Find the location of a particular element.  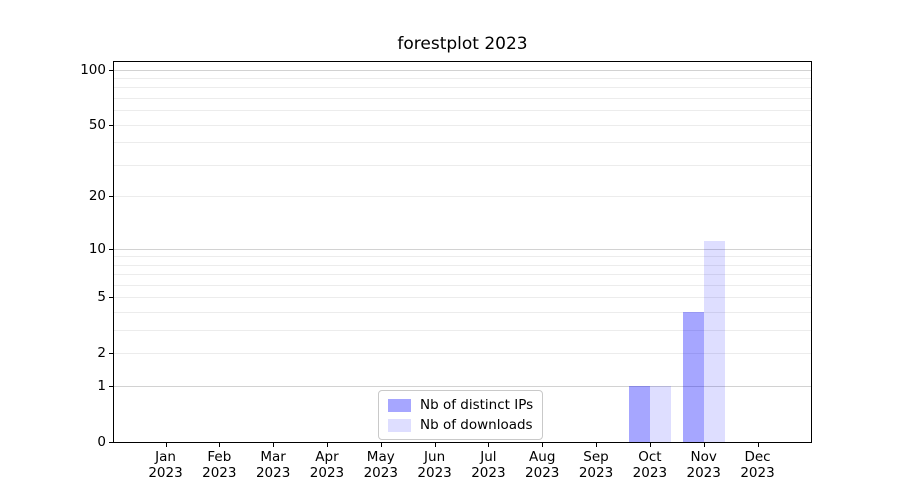

y-tick-label-5: 5 is located at coordinates (101, 297).